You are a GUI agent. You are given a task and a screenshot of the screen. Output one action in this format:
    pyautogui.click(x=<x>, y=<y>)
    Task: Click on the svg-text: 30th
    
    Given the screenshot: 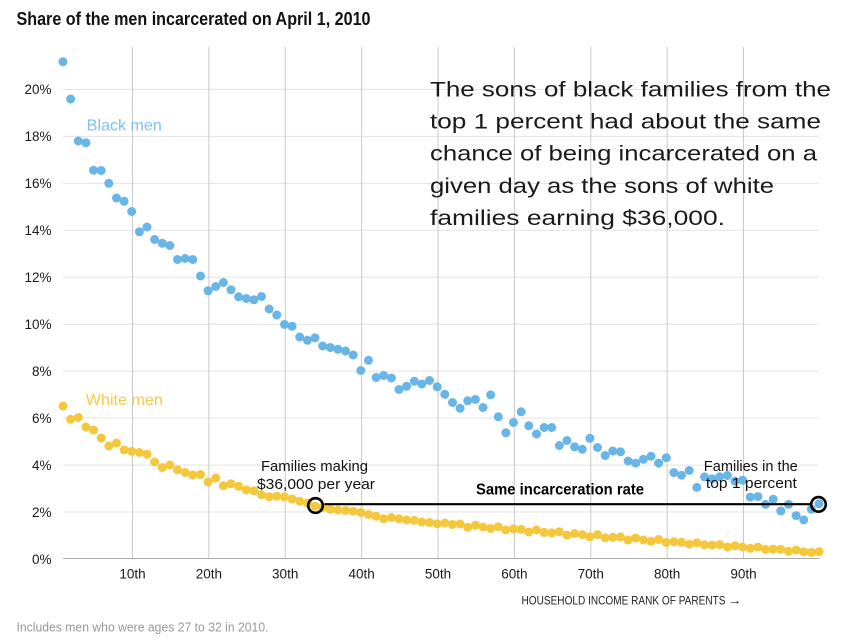 What is the action you would take?
    pyautogui.click(x=285, y=574)
    